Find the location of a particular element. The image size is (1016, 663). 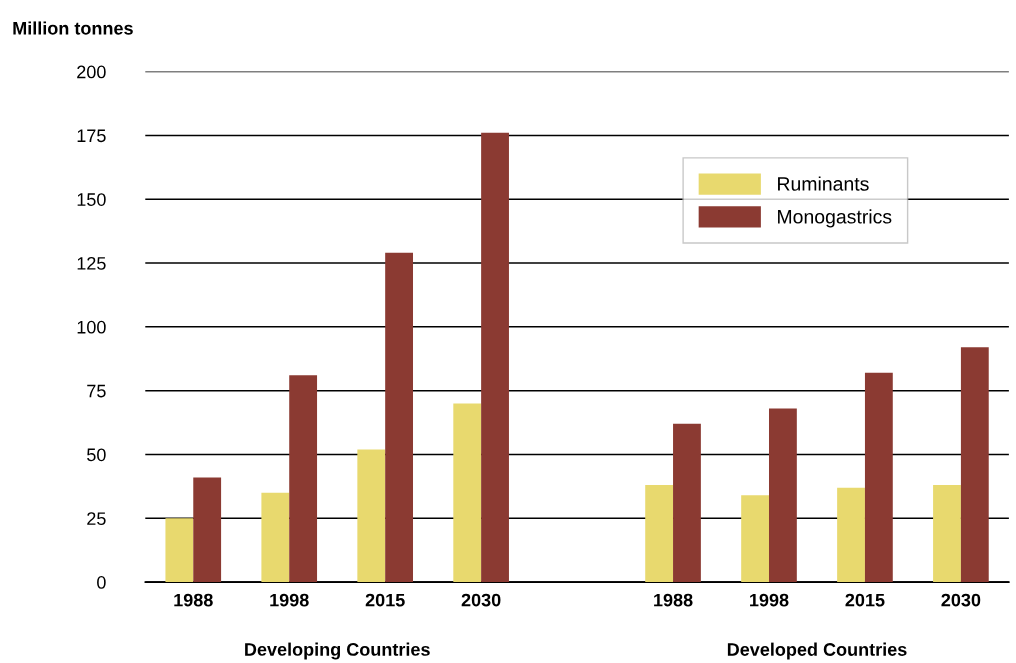

y-tick-label: 50 is located at coordinates (96, 455).